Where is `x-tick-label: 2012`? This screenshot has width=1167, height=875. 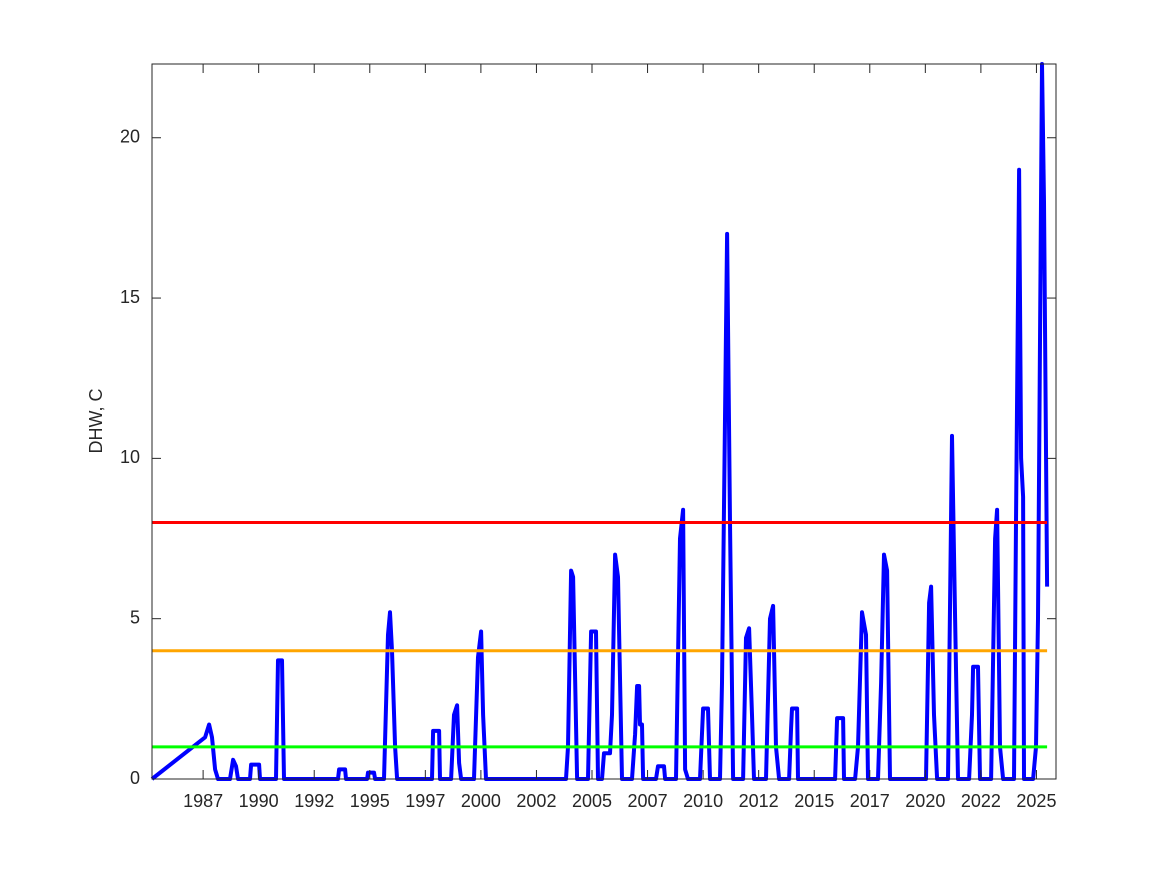 x-tick-label: 2012 is located at coordinates (759, 801).